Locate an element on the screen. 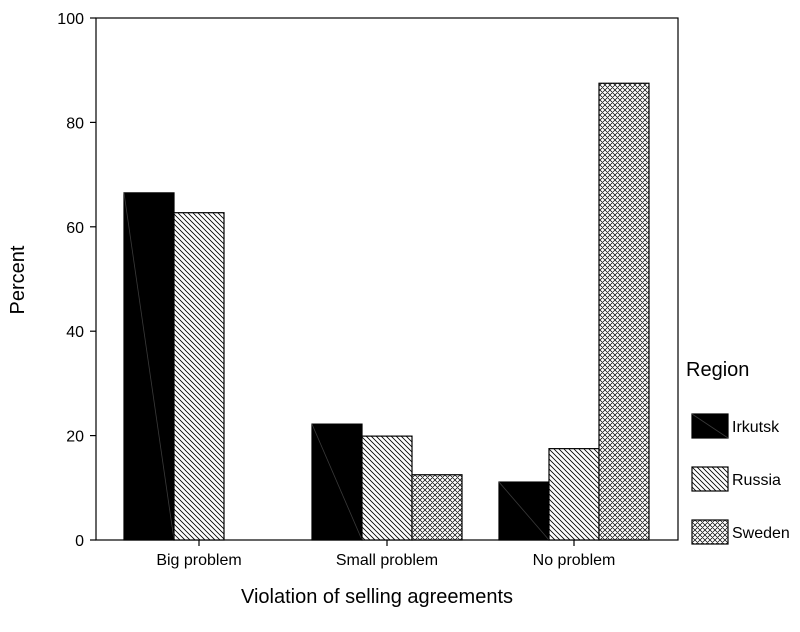 The height and width of the screenshot is (632, 800). y-tick-label: 20 is located at coordinates (75, 437).